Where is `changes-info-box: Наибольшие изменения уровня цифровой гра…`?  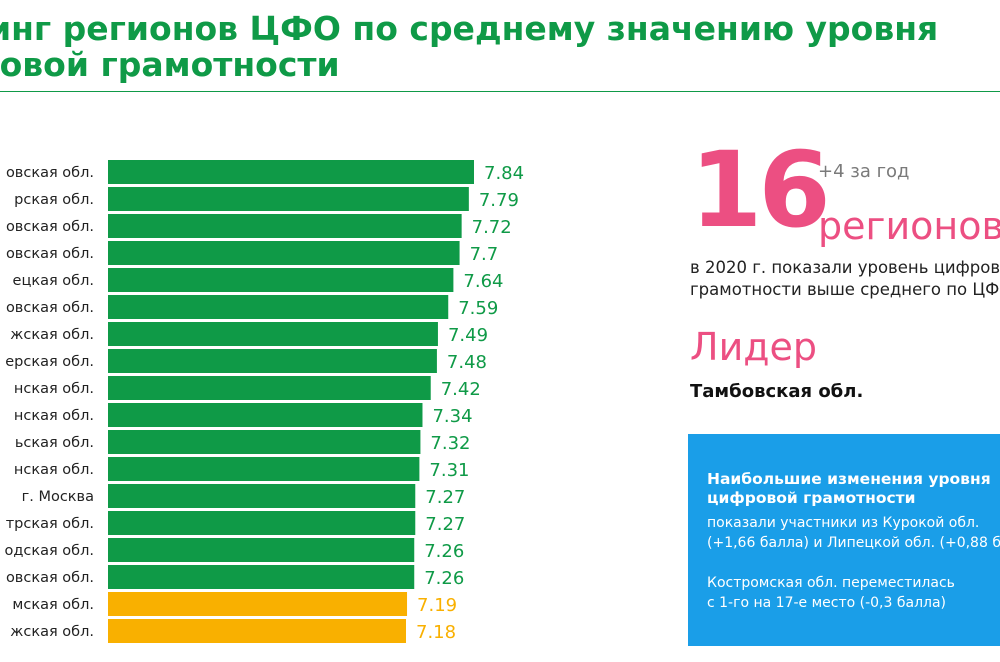
changes-info-box: Наибольшие изменения уровня цифровой гра… is located at coordinates (844, 540).